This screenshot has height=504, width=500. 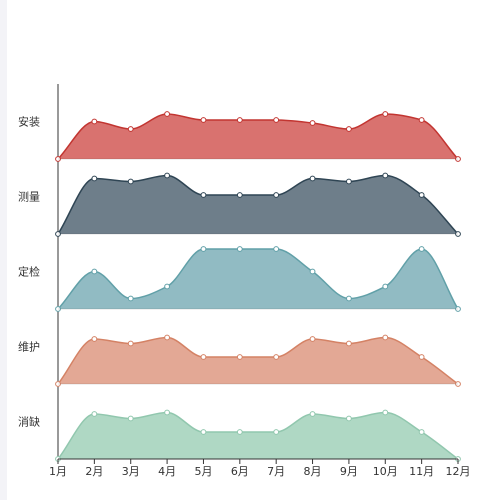 I want to click on series-label: 安装, so click(x=29, y=122).